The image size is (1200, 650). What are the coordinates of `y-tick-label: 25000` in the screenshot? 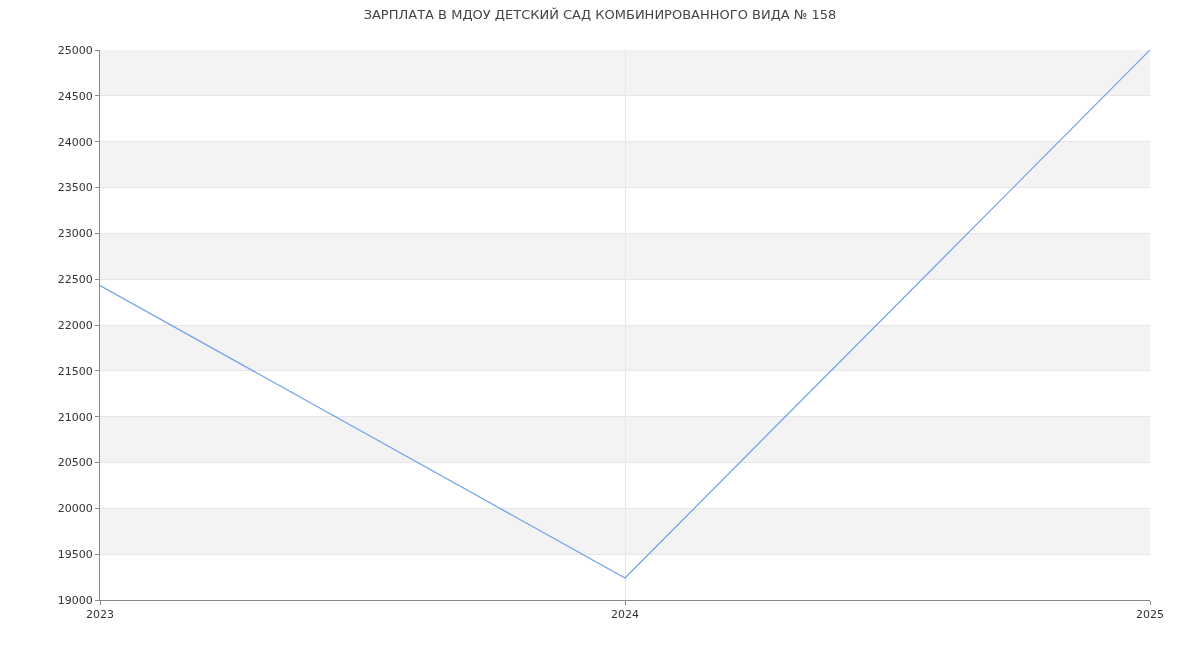 It's located at (75, 50).